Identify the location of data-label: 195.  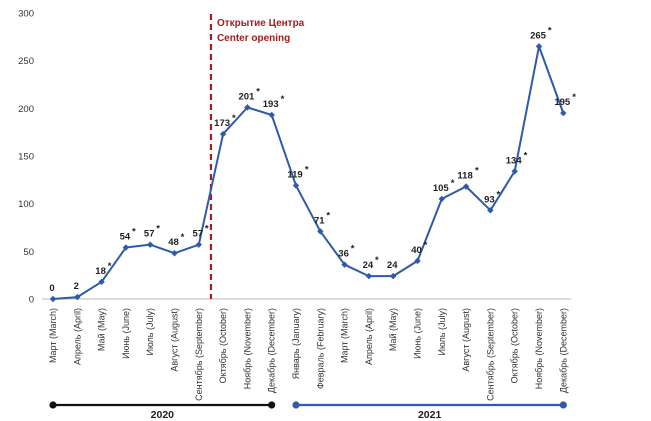
(562, 102).